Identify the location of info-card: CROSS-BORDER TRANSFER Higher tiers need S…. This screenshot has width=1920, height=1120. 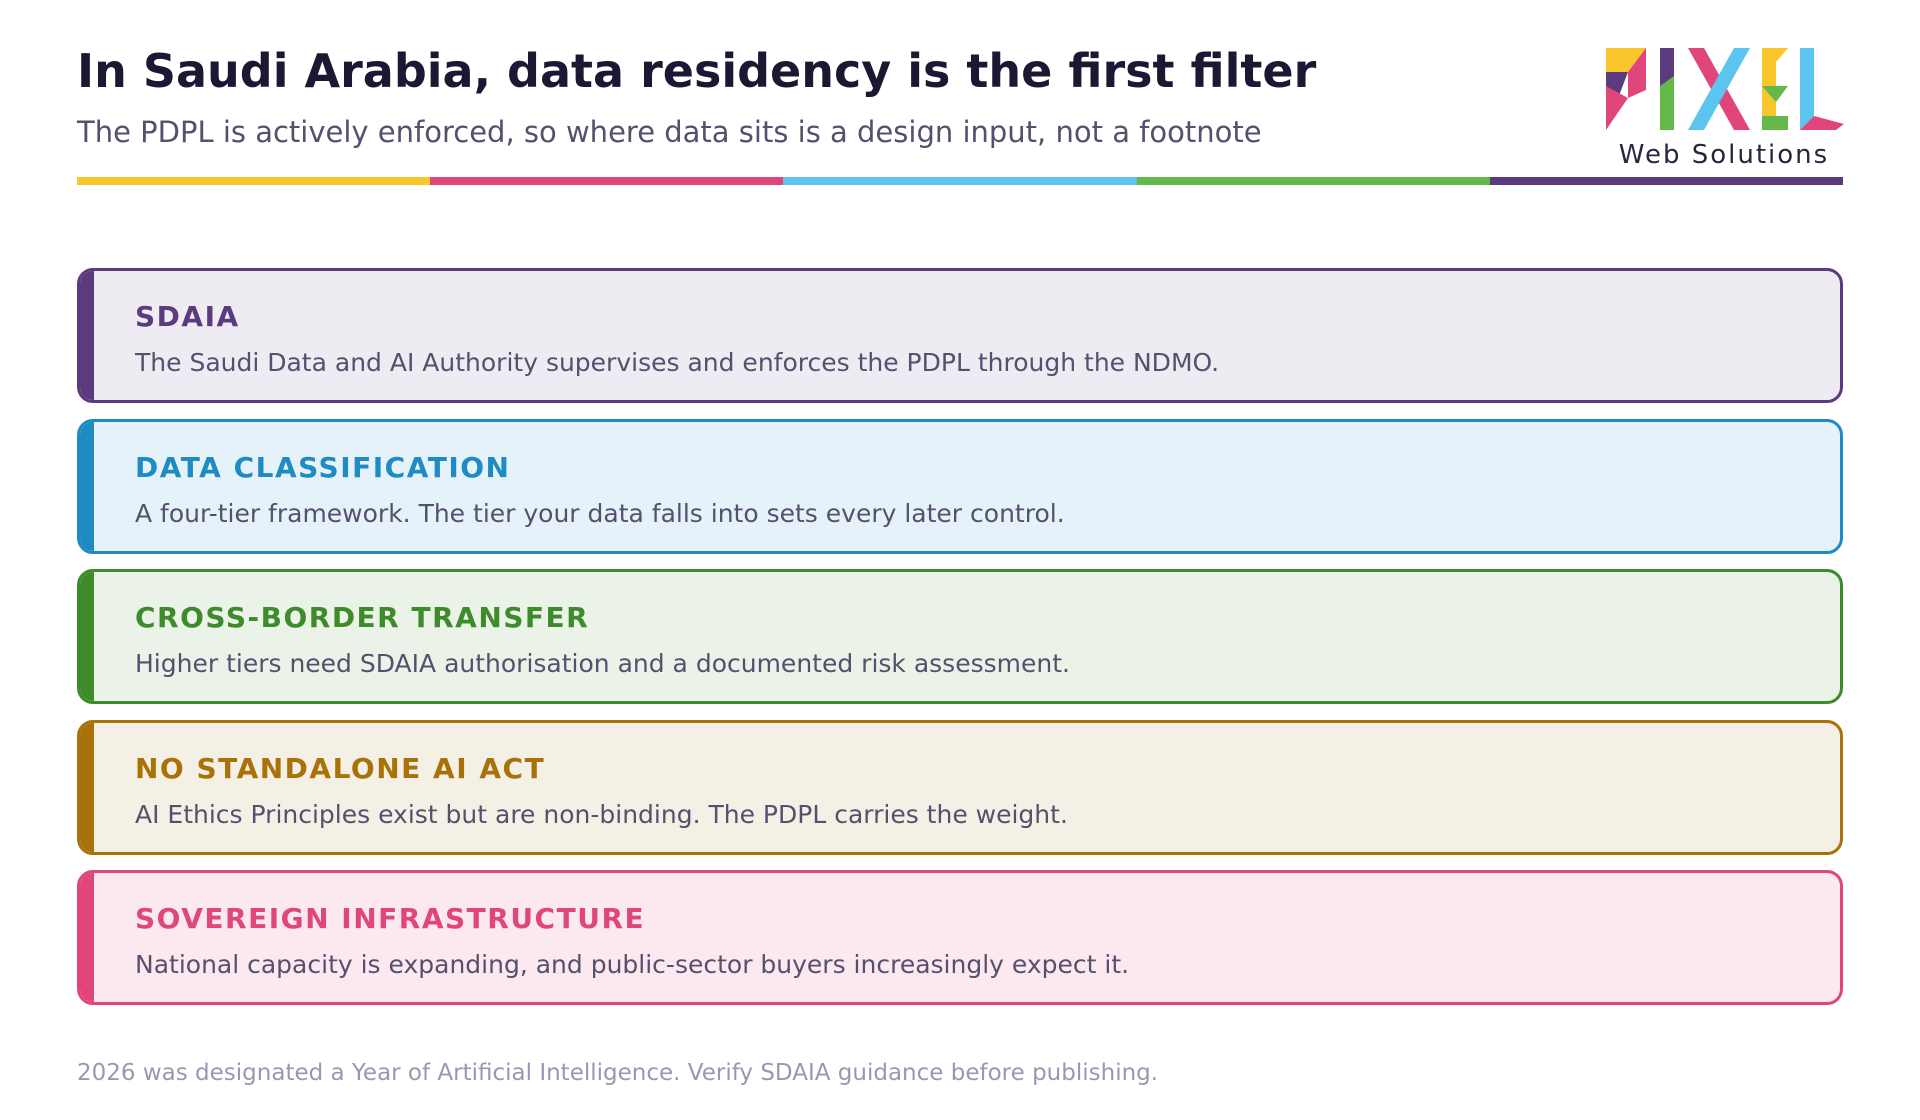
(960, 637).